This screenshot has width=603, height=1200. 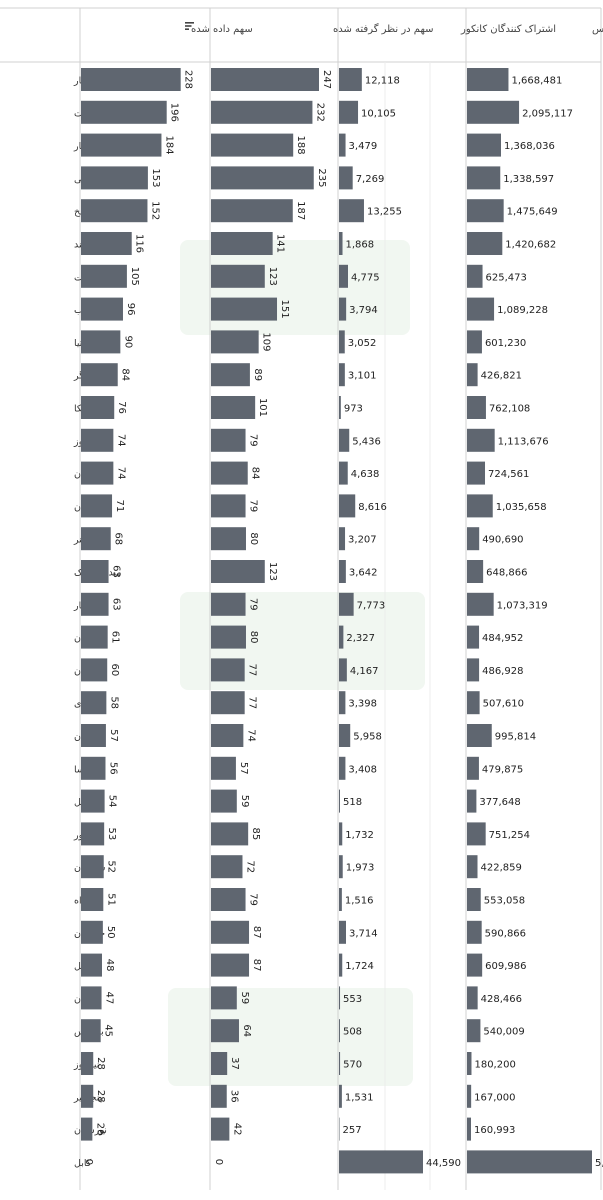 I want to click on sort-descending-icon, so click(x=189, y=26).